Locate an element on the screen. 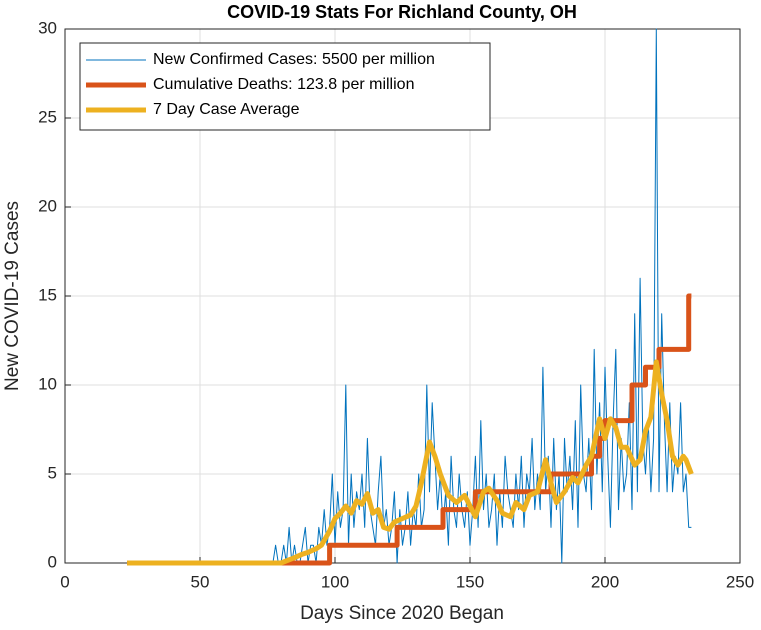 This screenshot has width=761, height=630. x-tick-label: 50 is located at coordinates (200, 581).